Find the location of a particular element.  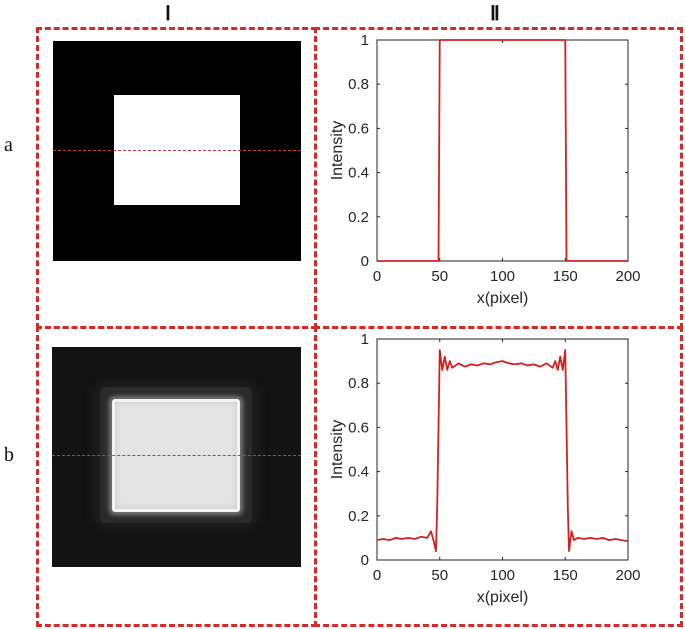

image-panel-a is located at coordinates (177, 151).